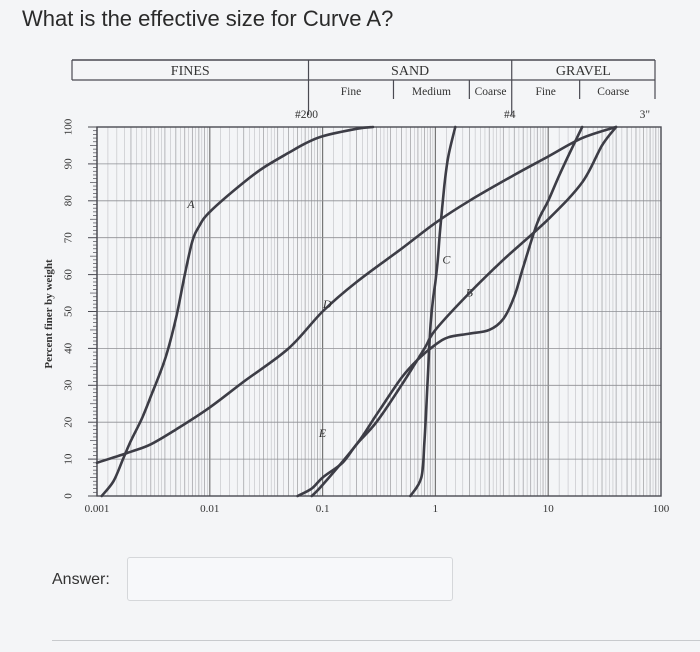 The height and width of the screenshot is (652, 700). I want to click on x-tick-label: 0.1, so click(323, 509).